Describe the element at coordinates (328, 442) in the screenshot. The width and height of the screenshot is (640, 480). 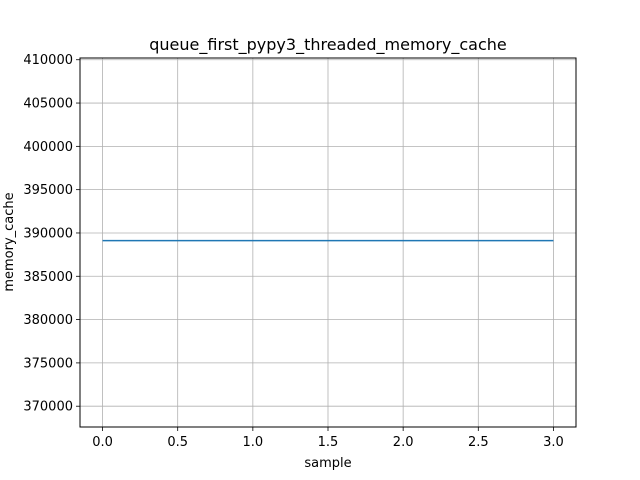
I see `x-tick-label: 1.5` at that location.